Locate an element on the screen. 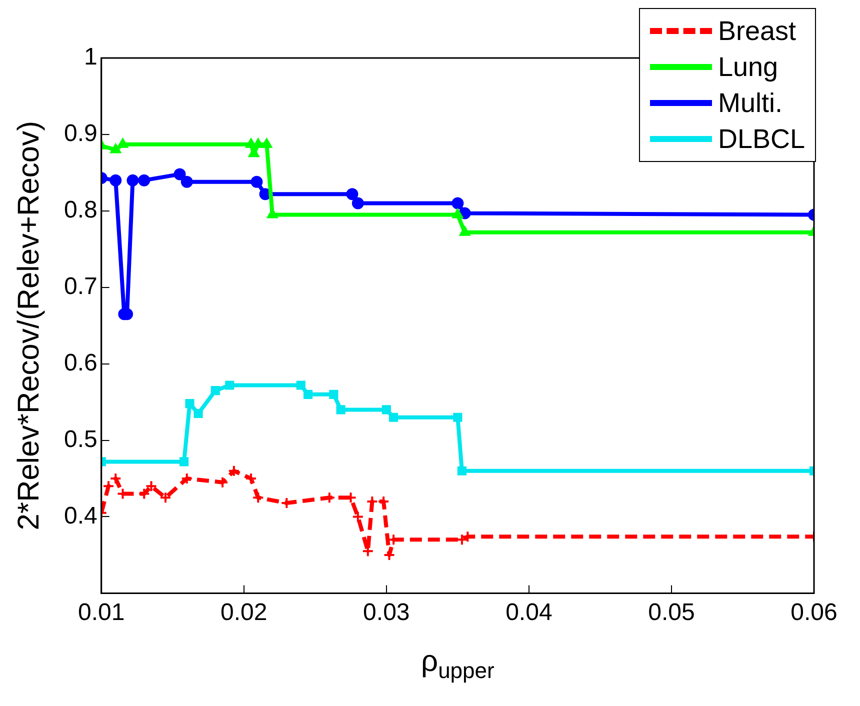 This screenshot has height=706, width=860. y-tick-label: 0.9 is located at coordinates (81, 134).